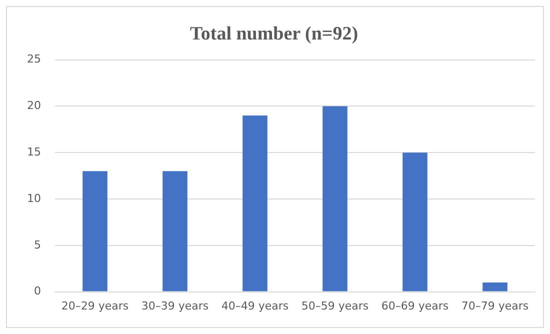  Describe the element at coordinates (175, 305) in the screenshot. I see `x-tick-label: 30–39 years` at that location.